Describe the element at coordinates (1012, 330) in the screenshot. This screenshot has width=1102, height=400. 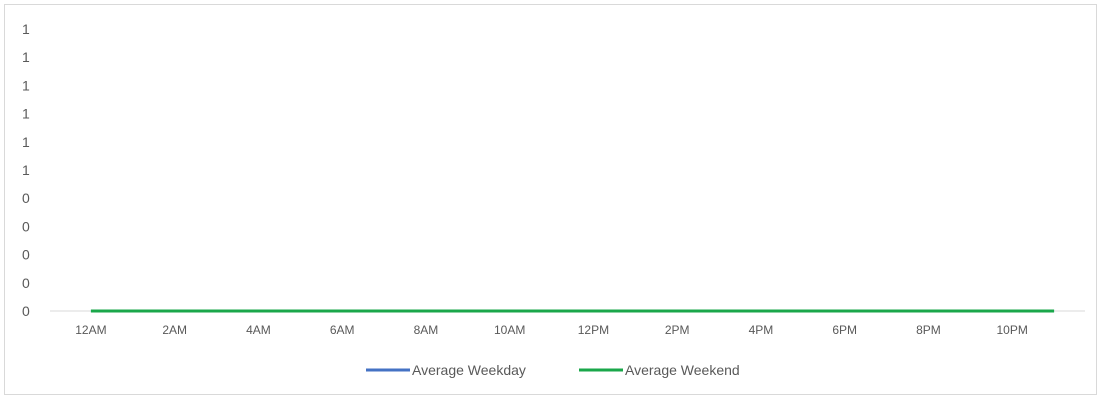
I see `x-tick-label: 10PM` at that location.